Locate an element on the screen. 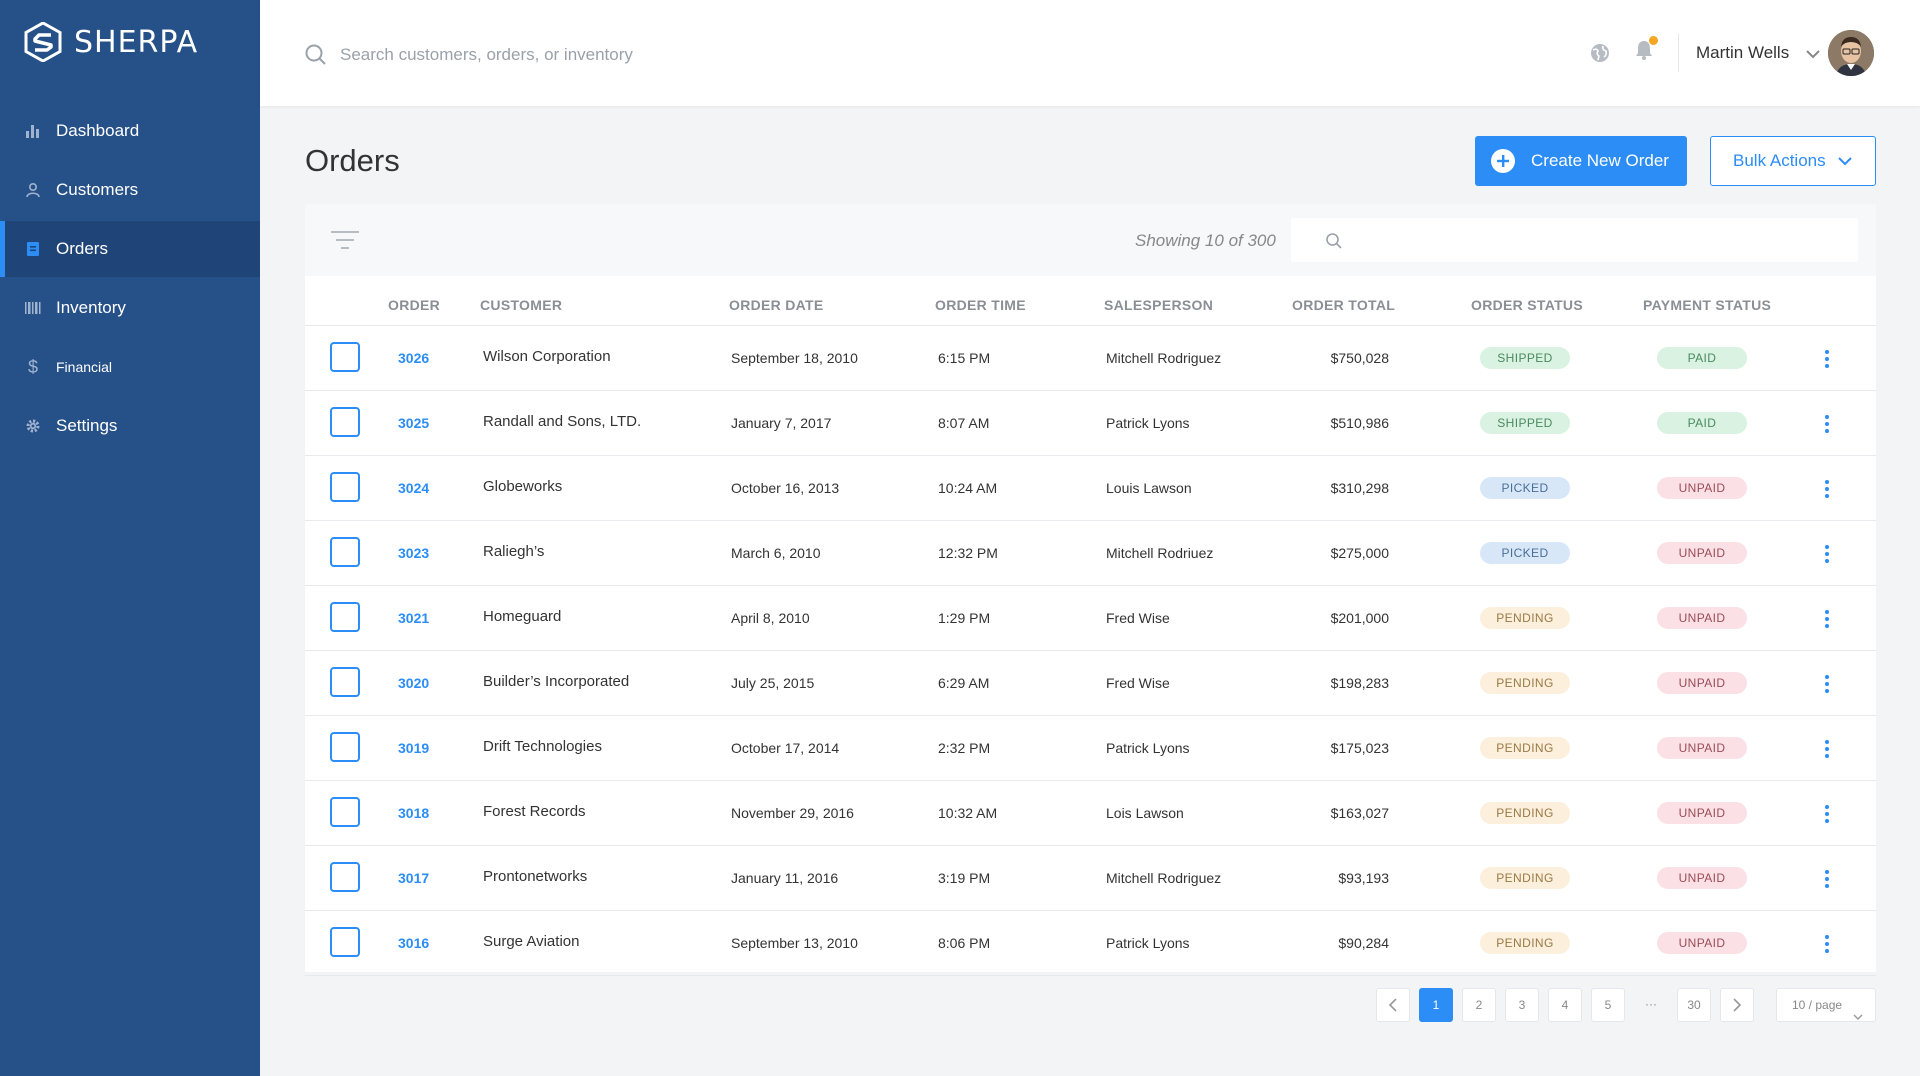 This screenshot has height=1076, width=1920. create-new-order-button: Create New Order is located at coordinates (1581, 161).